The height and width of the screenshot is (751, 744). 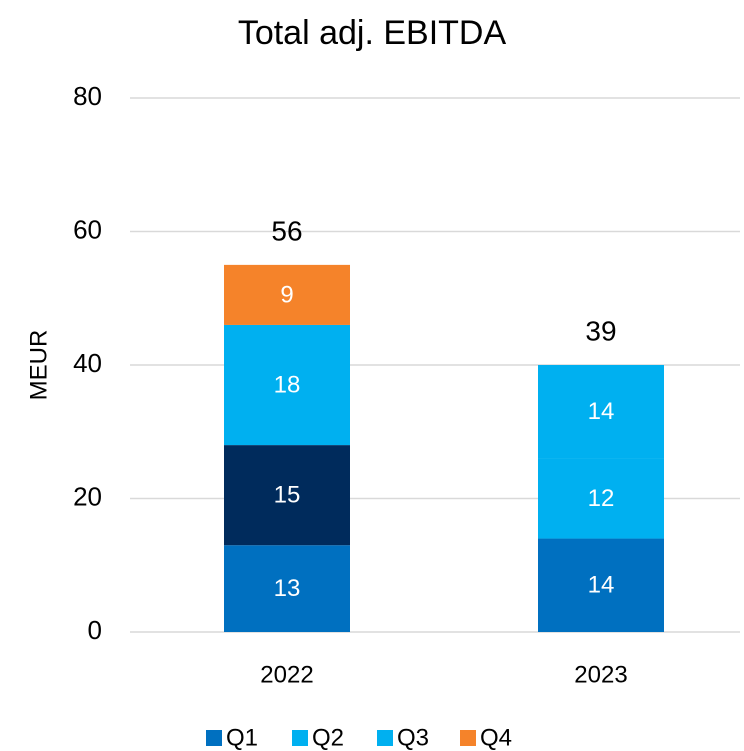 I want to click on legend-label: Q4, so click(x=496, y=737).